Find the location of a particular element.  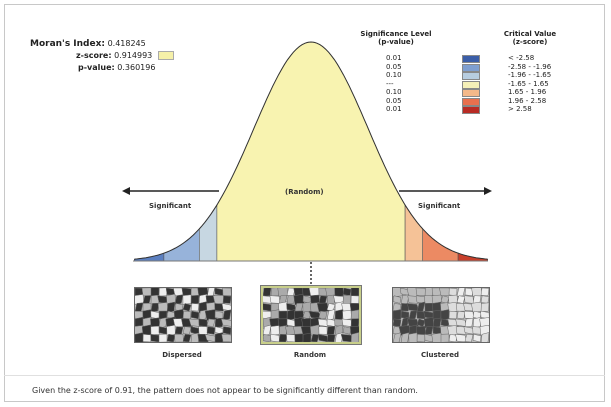

z-score-row: z-score: 0.914993 is located at coordinates (102, 56).